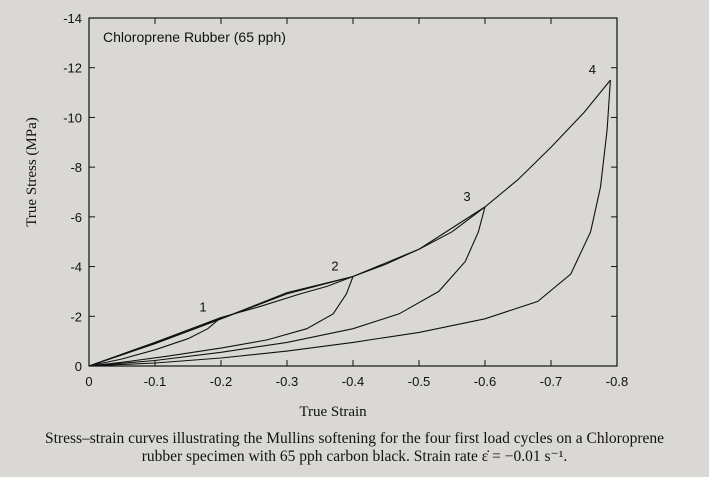 This screenshot has height=477, width=709. What do you see at coordinates (76, 316) in the screenshot?
I see `y-tick-label: -2` at bounding box center [76, 316].